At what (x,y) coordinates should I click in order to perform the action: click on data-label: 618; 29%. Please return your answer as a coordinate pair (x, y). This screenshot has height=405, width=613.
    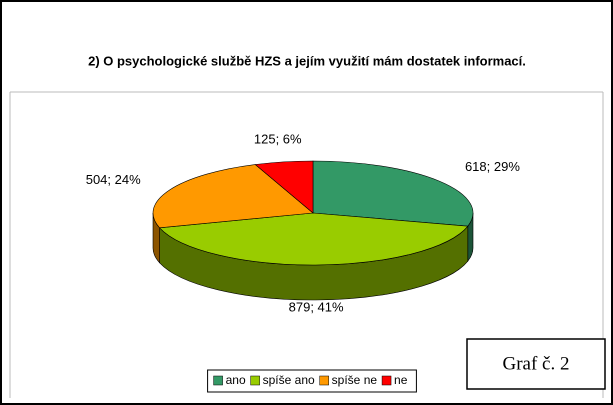
    Looking at the image, I should click on (492, 166).